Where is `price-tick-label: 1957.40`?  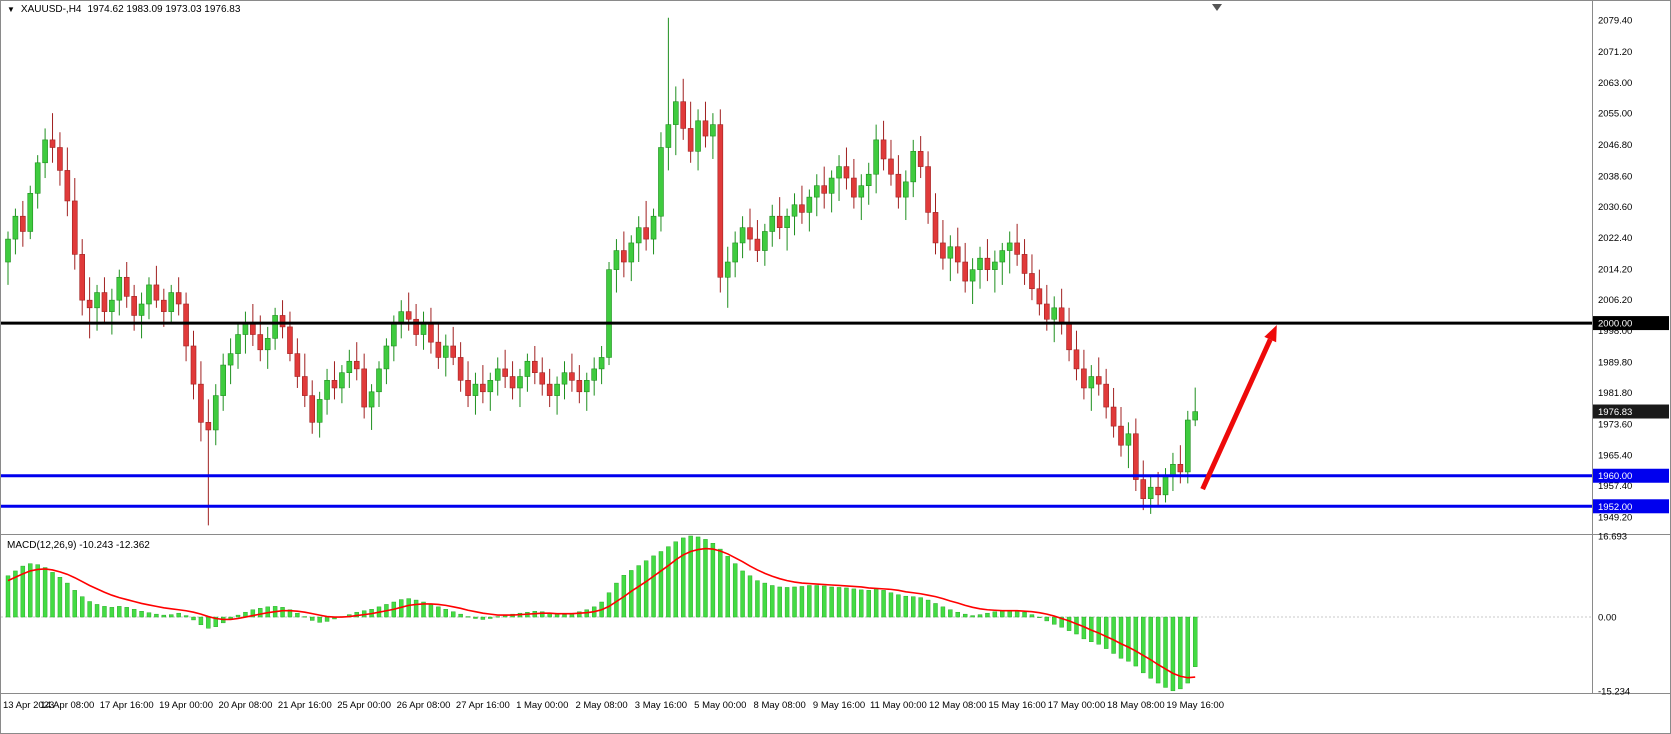 price-tick-label: 1957.40 is located at coordinates (1615, 486).